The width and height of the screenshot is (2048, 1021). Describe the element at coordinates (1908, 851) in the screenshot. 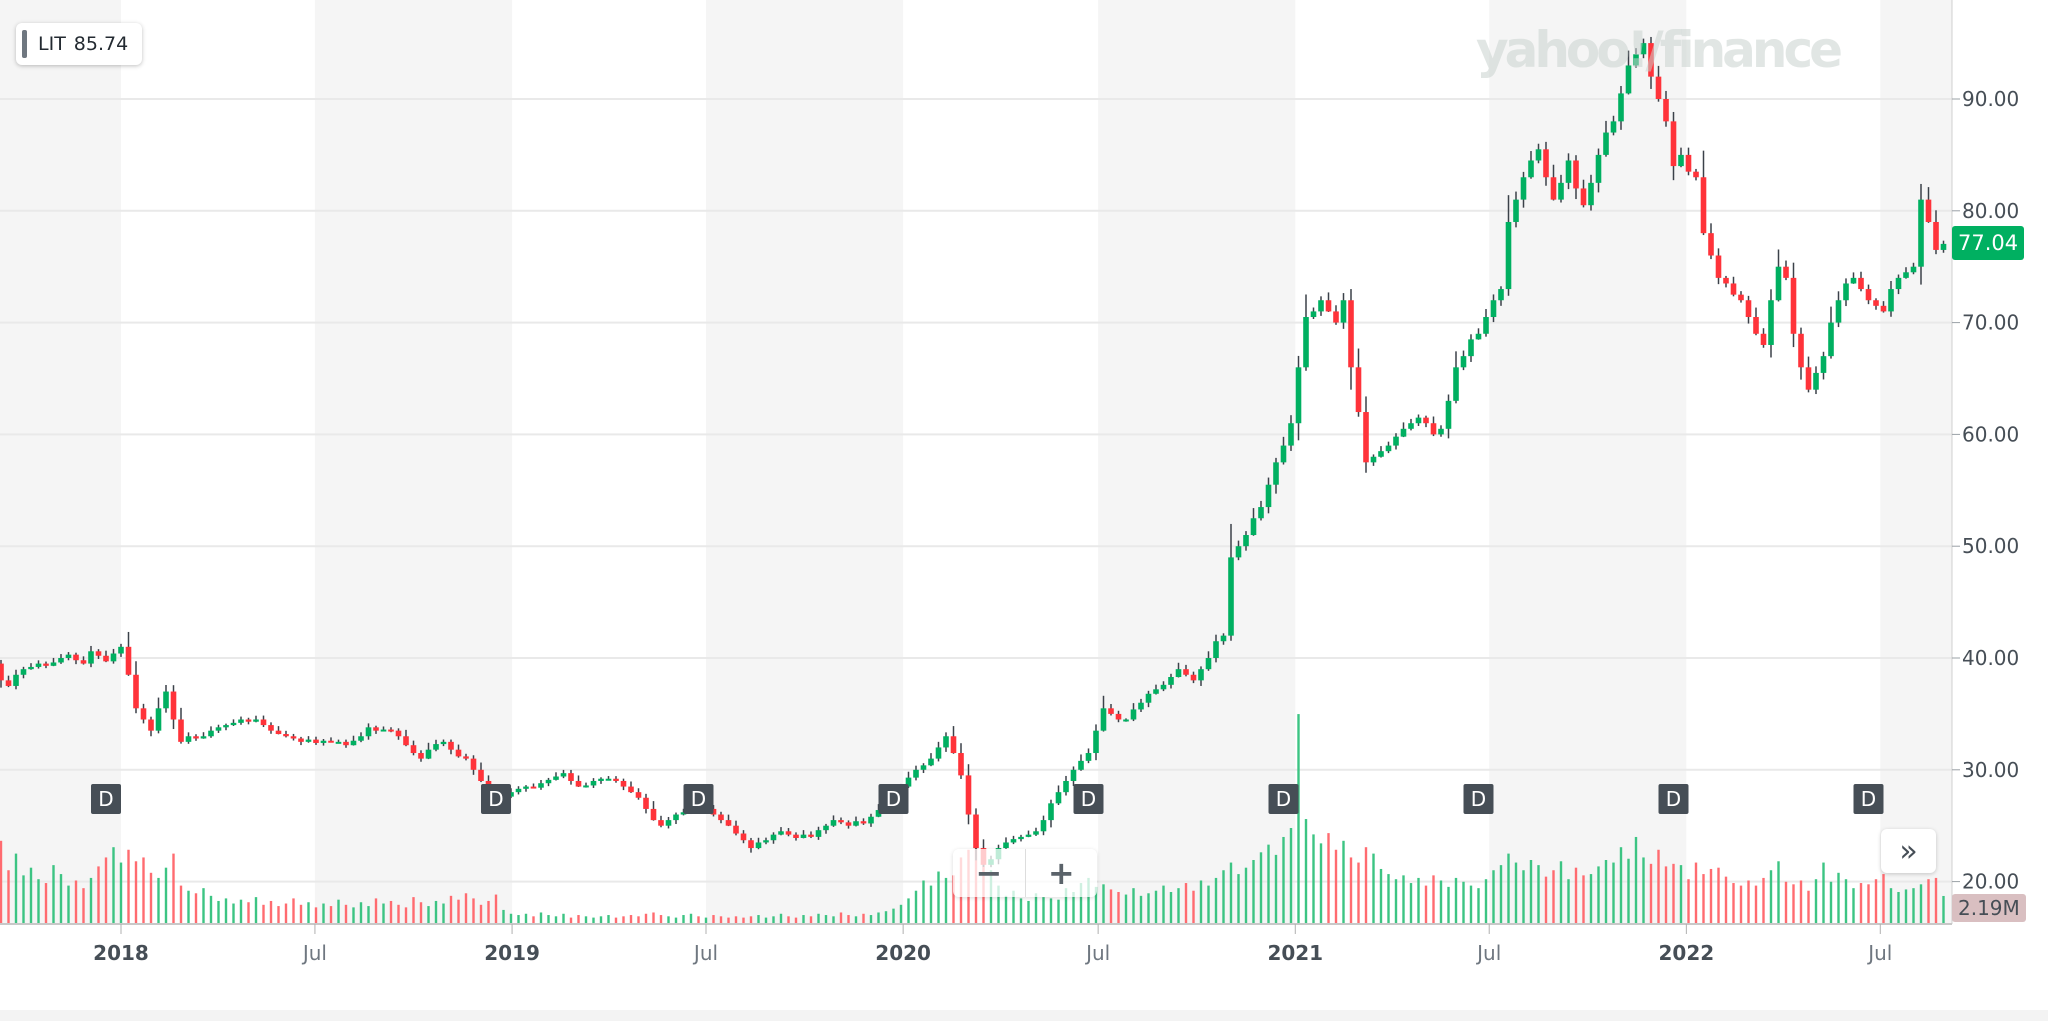

I see `scroll-to-latest-button: »` at that location.